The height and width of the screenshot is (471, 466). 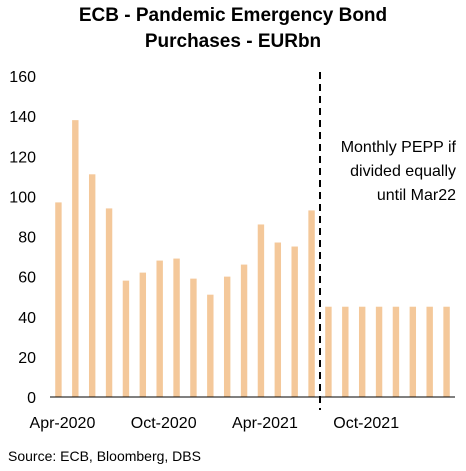 I want to click on bar-sep-2021, so click(x=345, y=351).